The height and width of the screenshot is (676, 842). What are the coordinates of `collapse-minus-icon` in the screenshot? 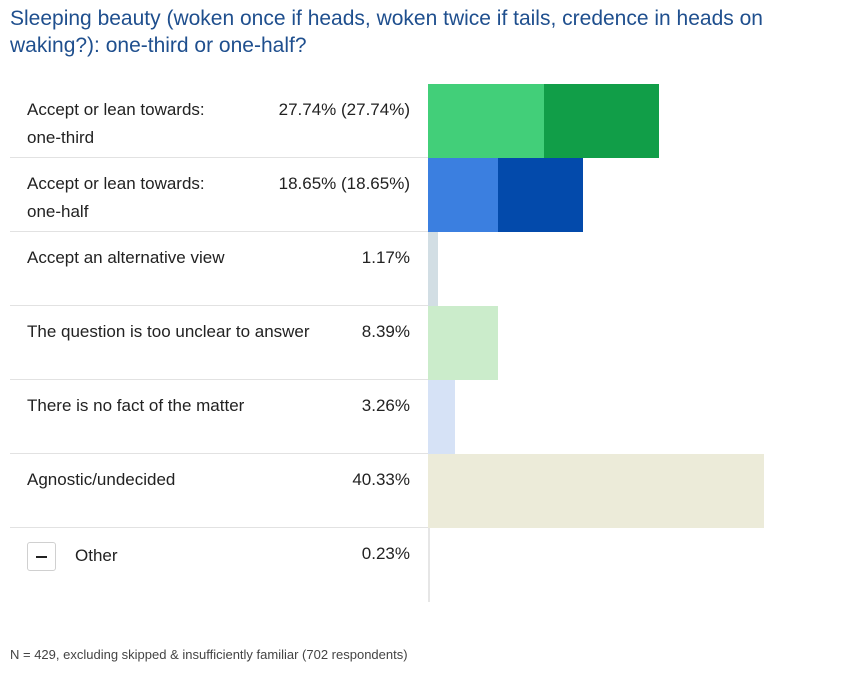 It's located at (41, 556).